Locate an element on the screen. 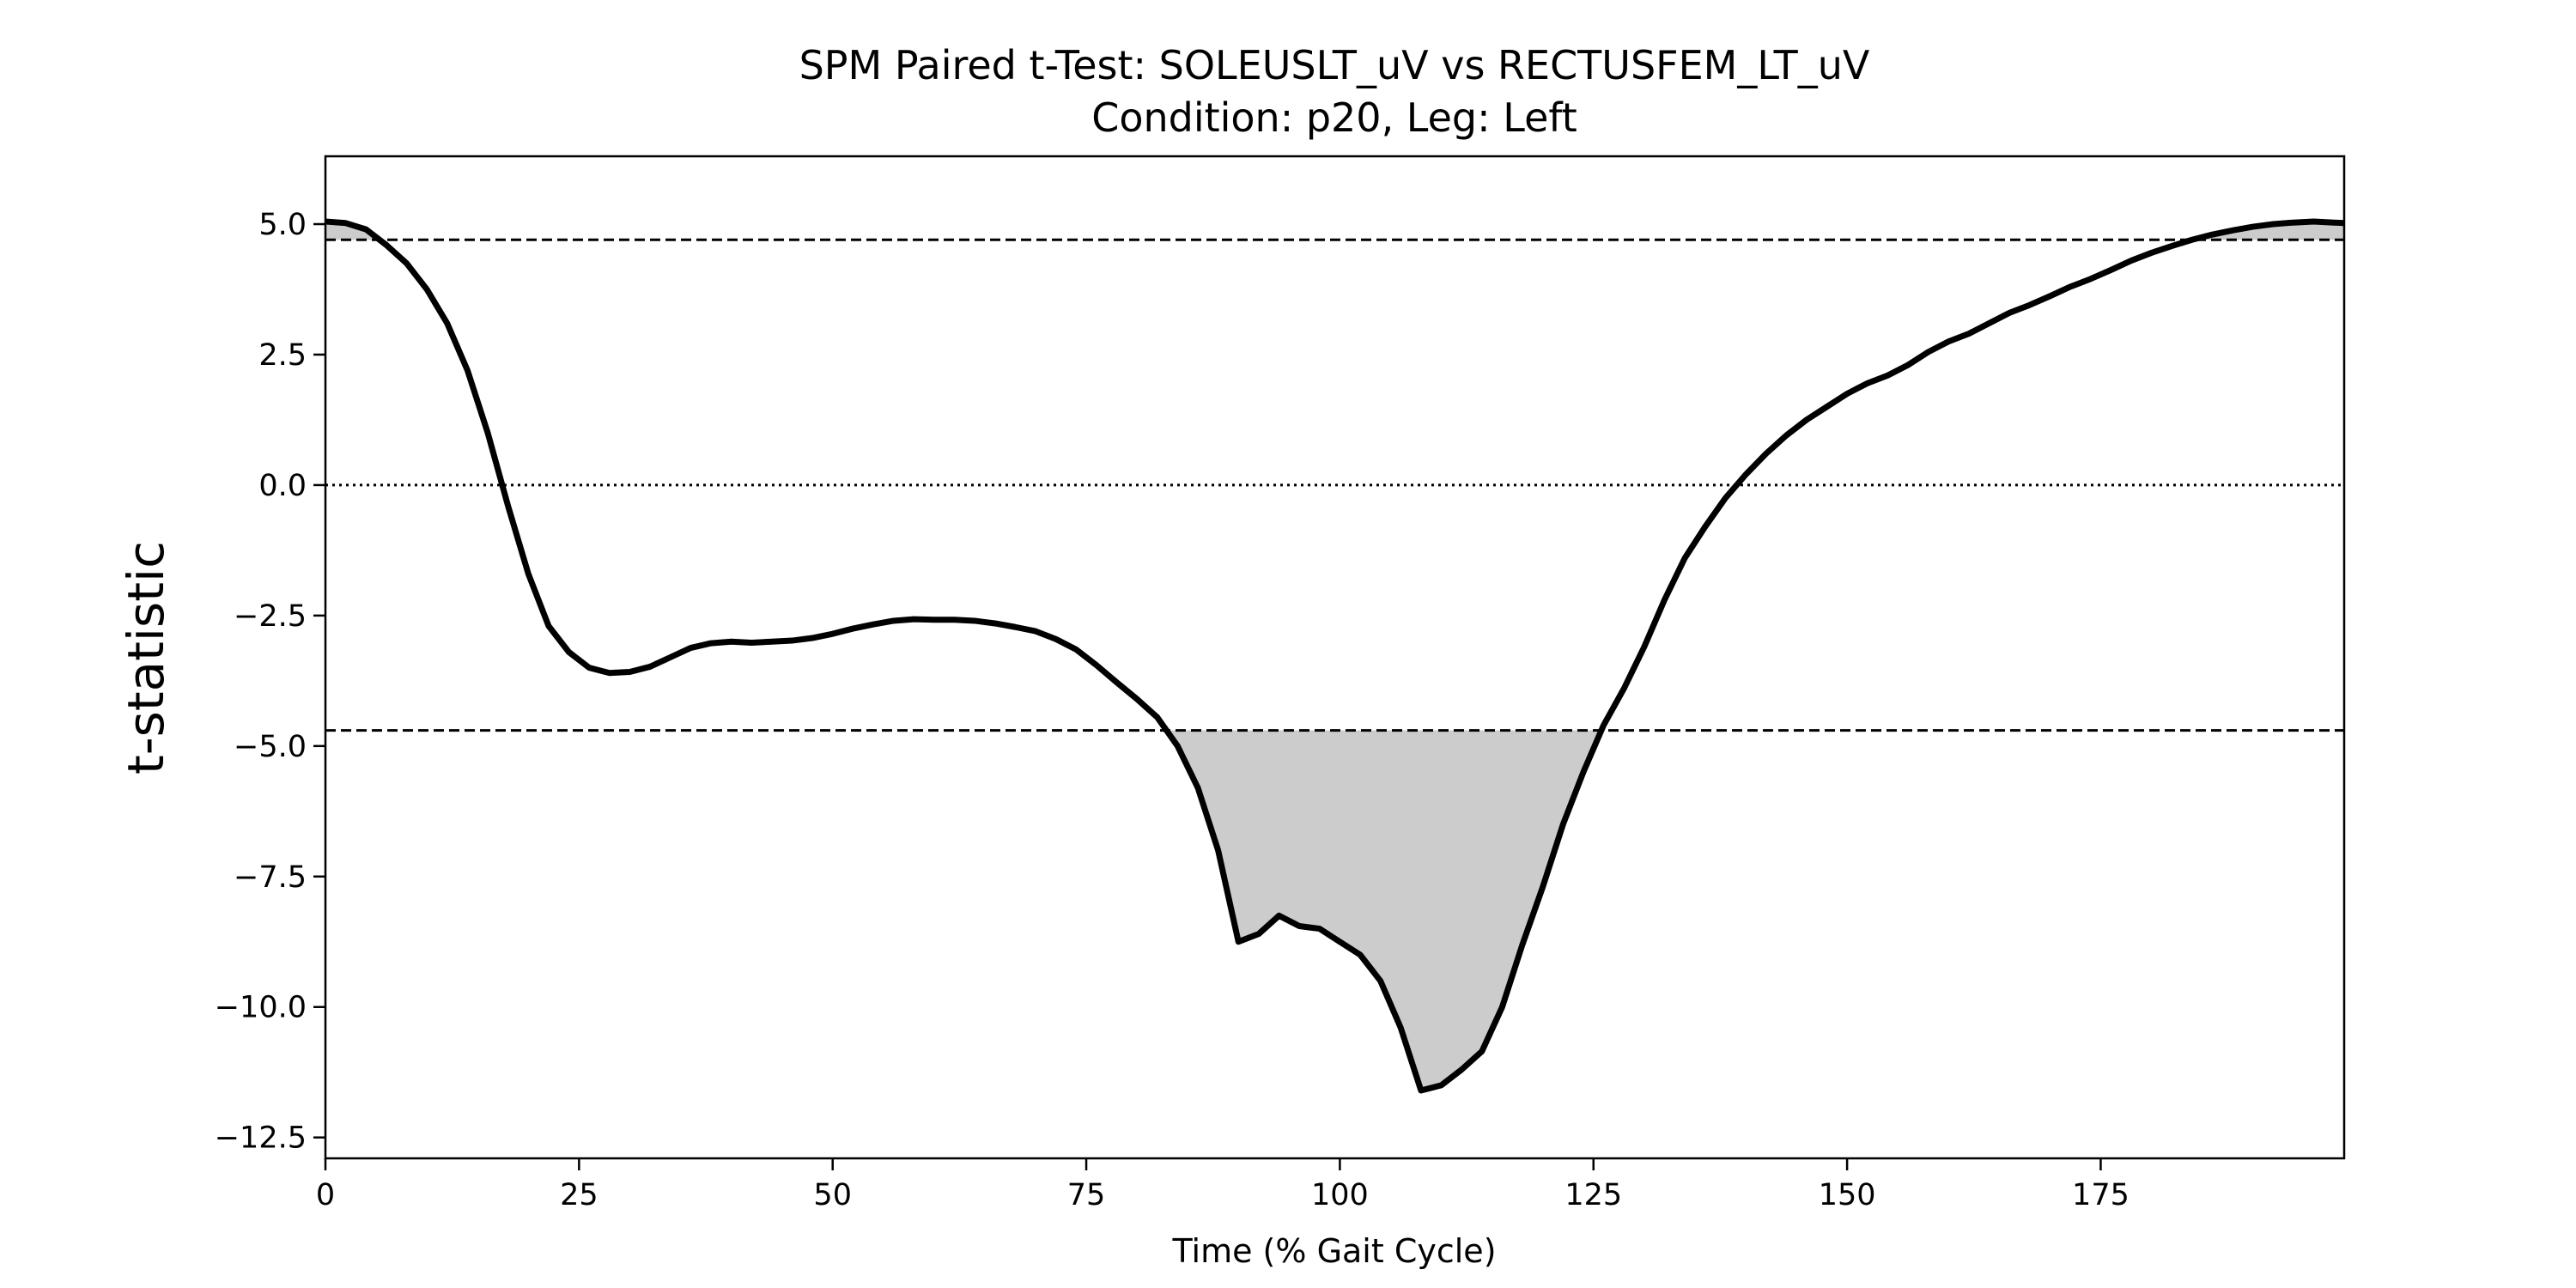 This screenshot has width=2576, height=1288. x-tick-label: 75 is located at coordinates (1086, 1195).